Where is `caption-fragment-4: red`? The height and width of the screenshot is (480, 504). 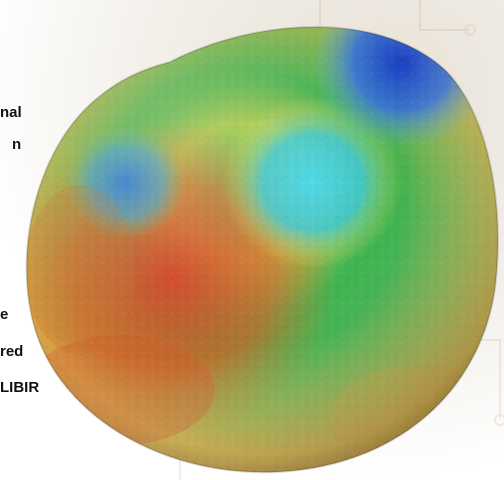
caption-fragment-4: red is located at coordinates (12, 351).